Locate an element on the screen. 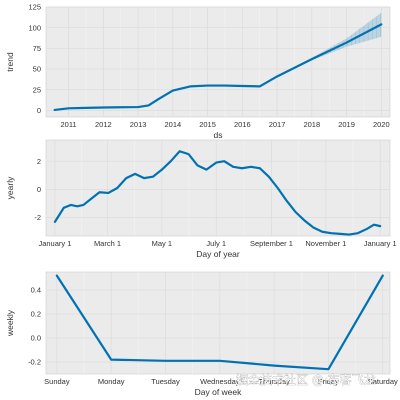  x-tick-label: 2017 is located at coordinates (277, 124).